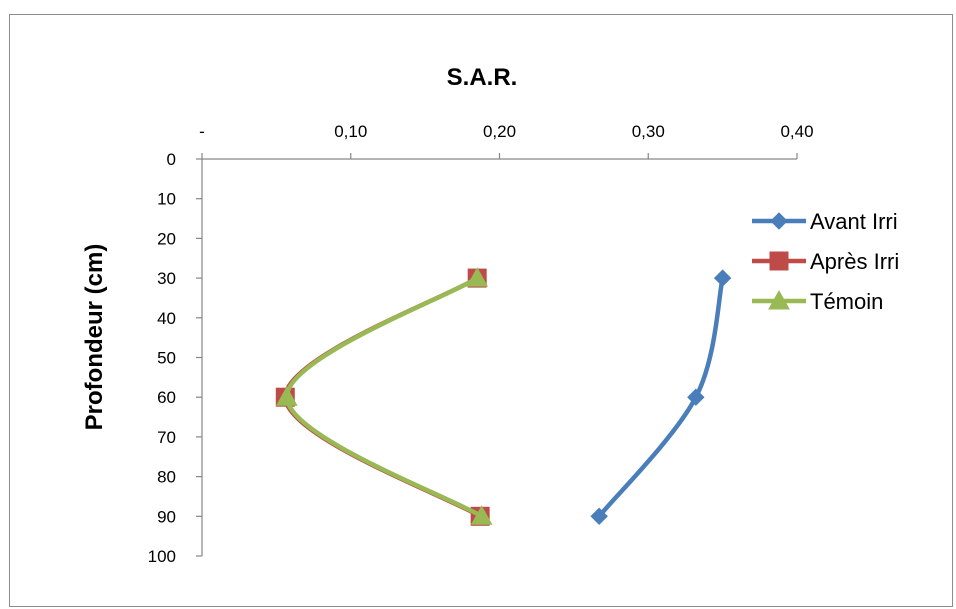 This screenshot has width=956, height=609. Describe the element at coordinates (846, 301) in the screenshot. I see `legend-label: Témoin` at that location.